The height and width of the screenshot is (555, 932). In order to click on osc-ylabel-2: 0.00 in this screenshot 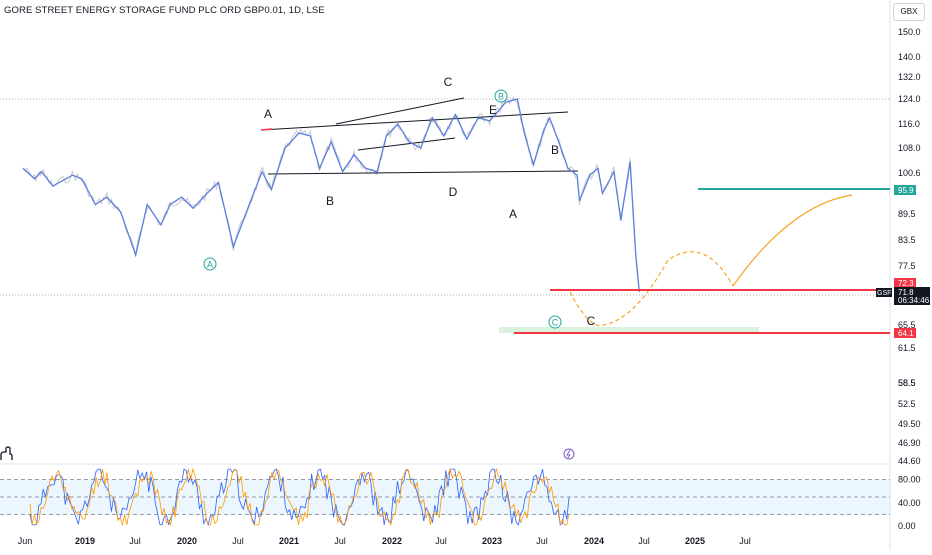, I will do `click(907, 526)`.